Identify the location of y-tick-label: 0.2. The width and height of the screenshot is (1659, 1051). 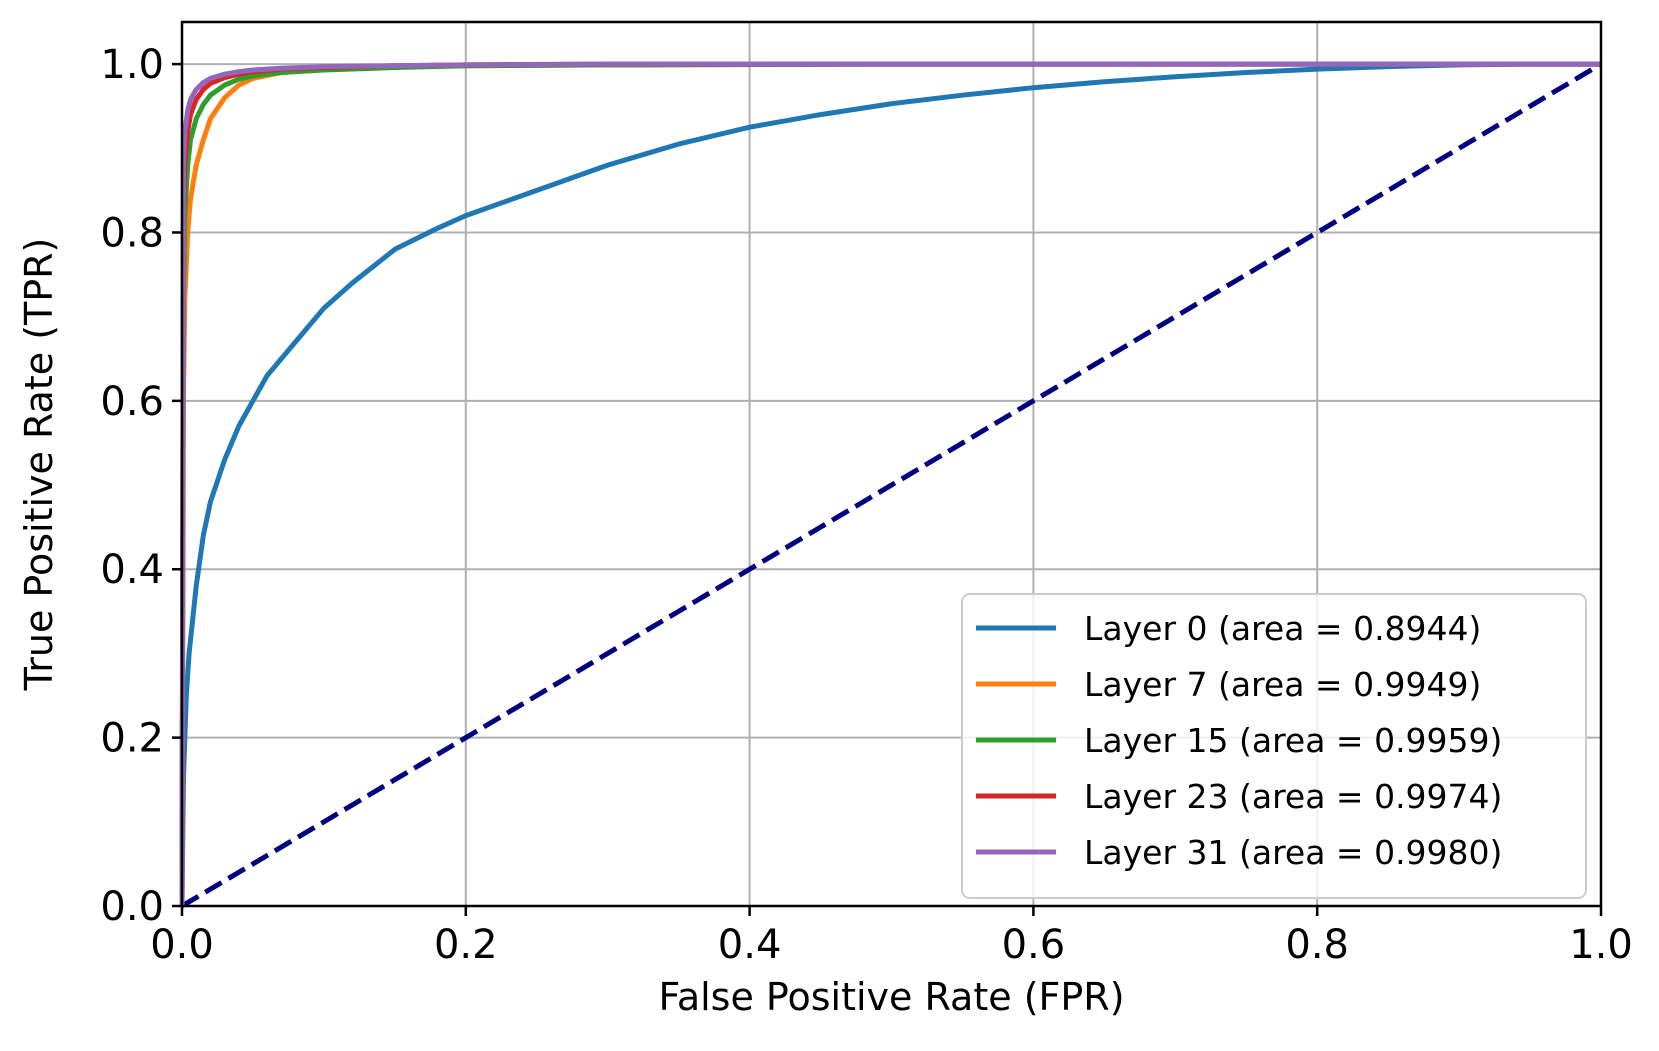
(132, 739).